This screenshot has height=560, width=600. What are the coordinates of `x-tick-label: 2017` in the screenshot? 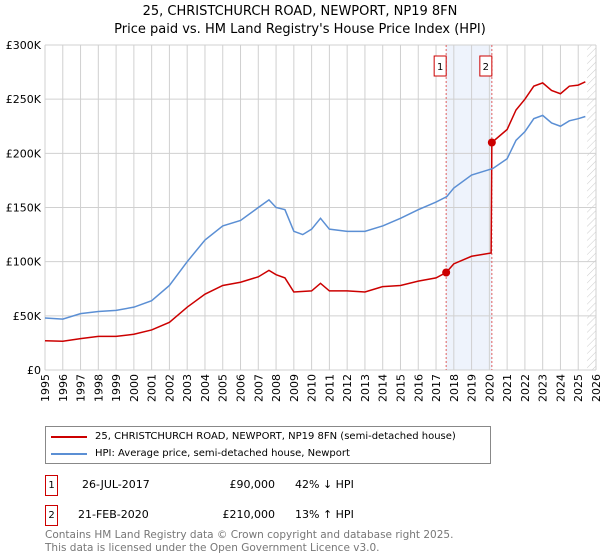 It's located at (436, 388).